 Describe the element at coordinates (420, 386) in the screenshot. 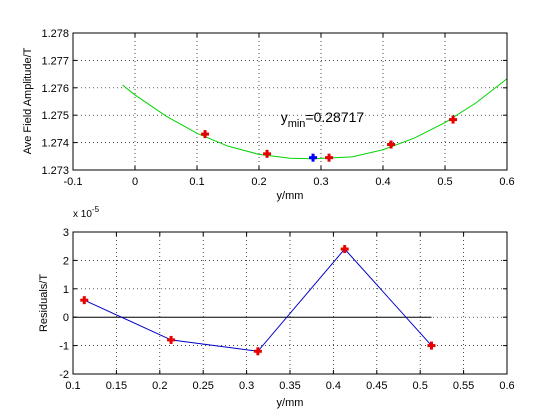

I see `bottom-xtick-label: 0.5` at that location.